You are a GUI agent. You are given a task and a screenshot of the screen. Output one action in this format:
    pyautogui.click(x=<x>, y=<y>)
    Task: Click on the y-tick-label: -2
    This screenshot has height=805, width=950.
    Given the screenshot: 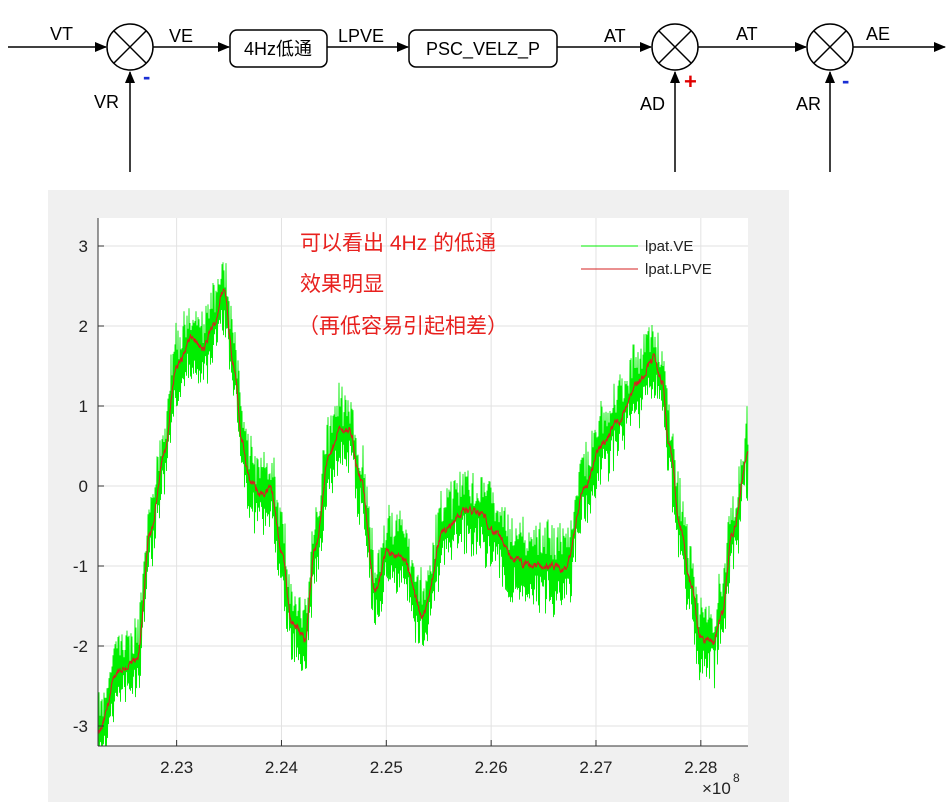 What is the action you would take?
    pyautogui.click(x=80, y=646)
    